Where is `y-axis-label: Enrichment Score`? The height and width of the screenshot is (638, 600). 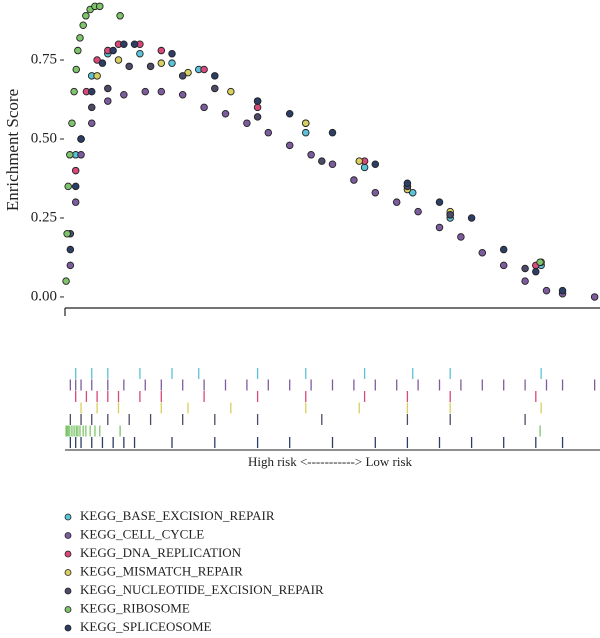
y-axis-label: Enrichment Score is located at coordinates (12, 150).